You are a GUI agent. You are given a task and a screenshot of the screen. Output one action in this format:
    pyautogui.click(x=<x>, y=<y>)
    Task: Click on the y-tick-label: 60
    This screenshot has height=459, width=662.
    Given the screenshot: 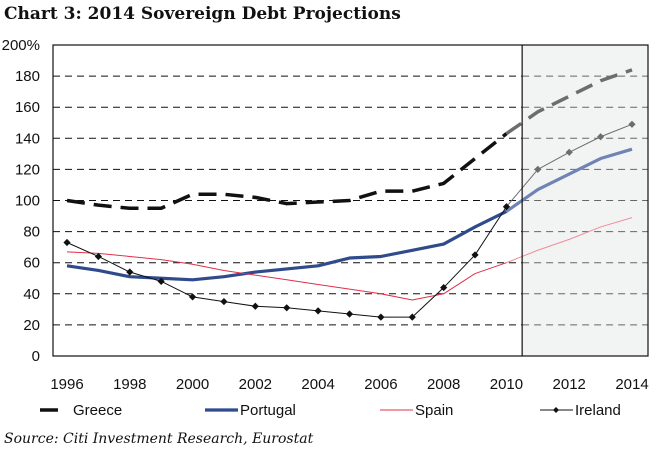 What is the action you would take?
    pyautogui.click(x=31, y=263)
    